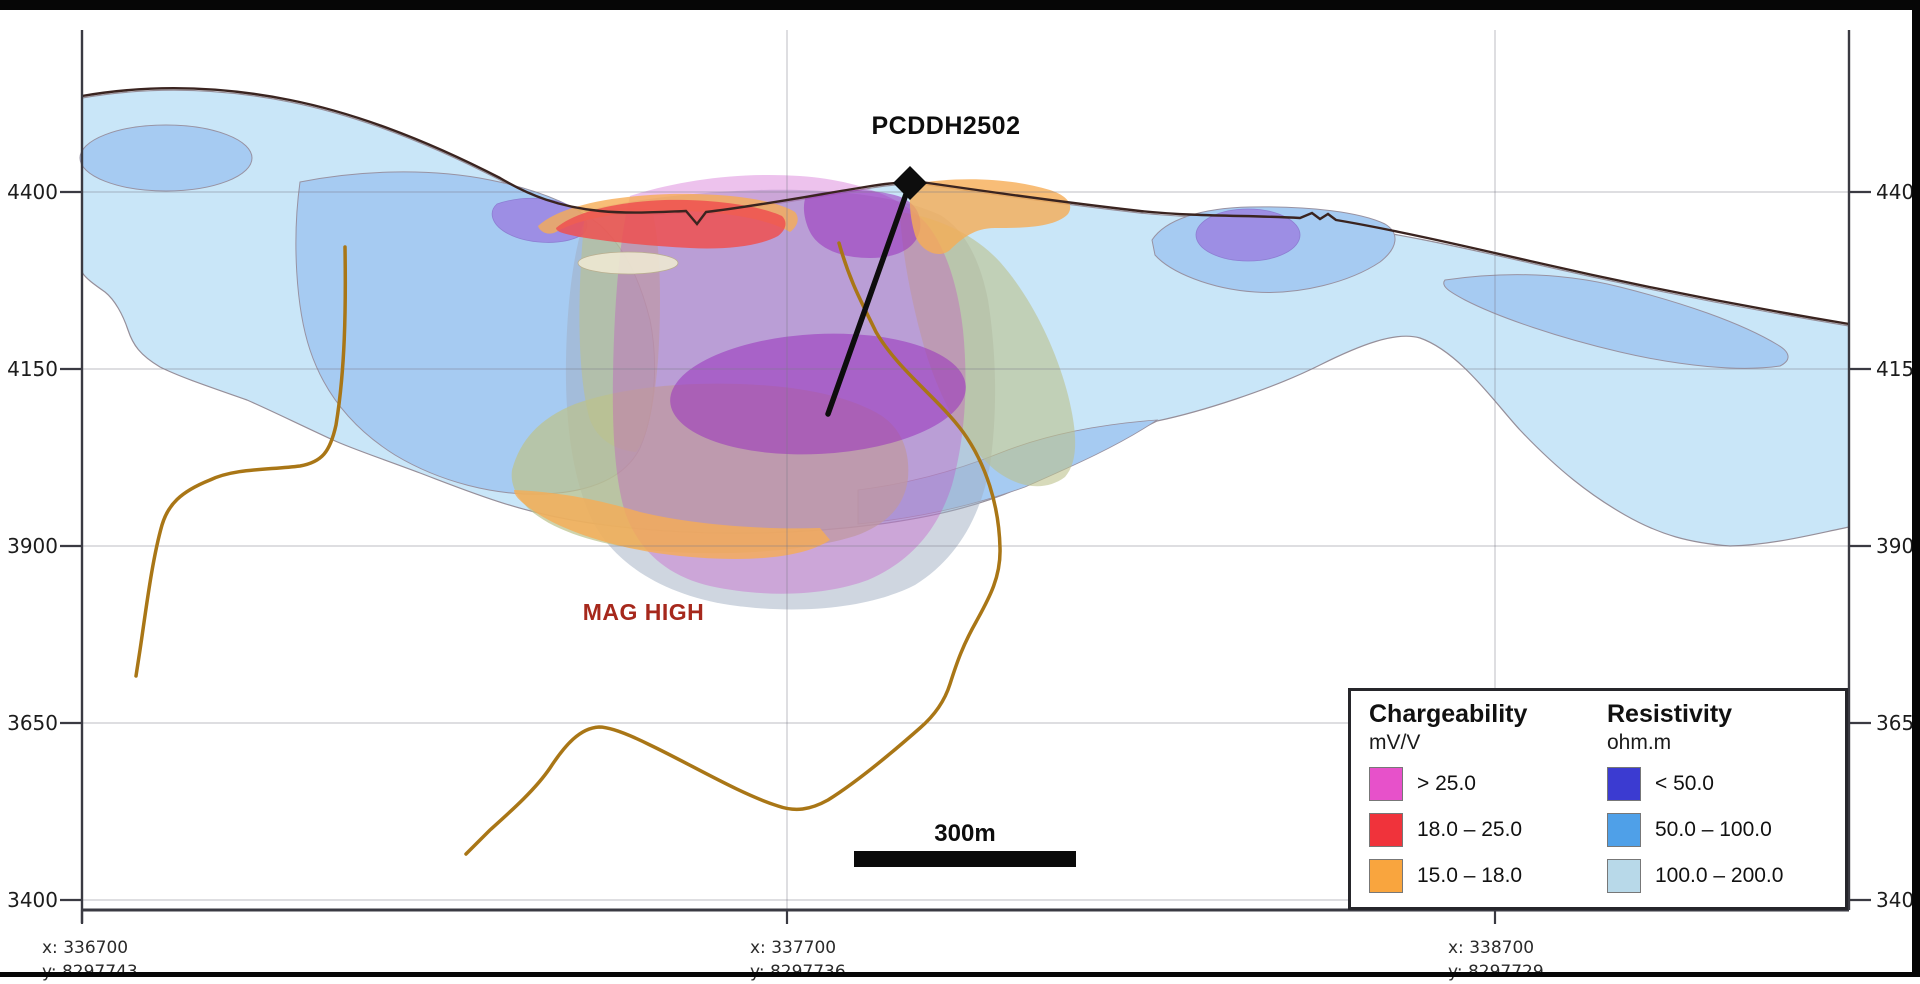 This screenshot has height=984, width=1920. Describe the element at coordinates (32, 192) in the screenshot. I see `y-axis-label-left-4400: 4400` at that location.